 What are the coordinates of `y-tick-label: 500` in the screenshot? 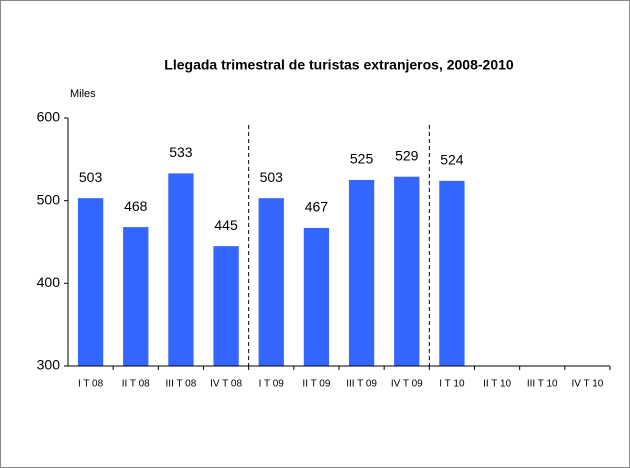 It's located at (49, 199).